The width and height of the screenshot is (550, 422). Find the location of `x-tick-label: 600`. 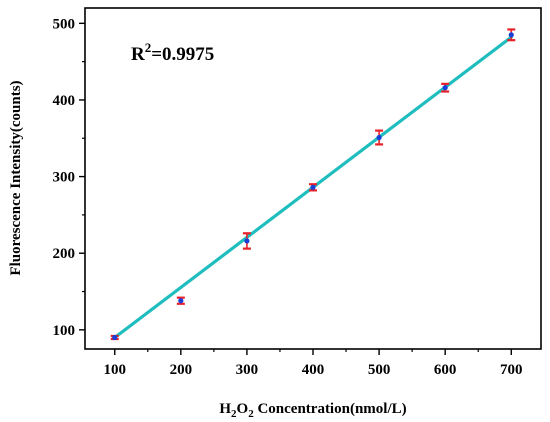

x-tick-label: 600 is located at coordinates (445, 370).